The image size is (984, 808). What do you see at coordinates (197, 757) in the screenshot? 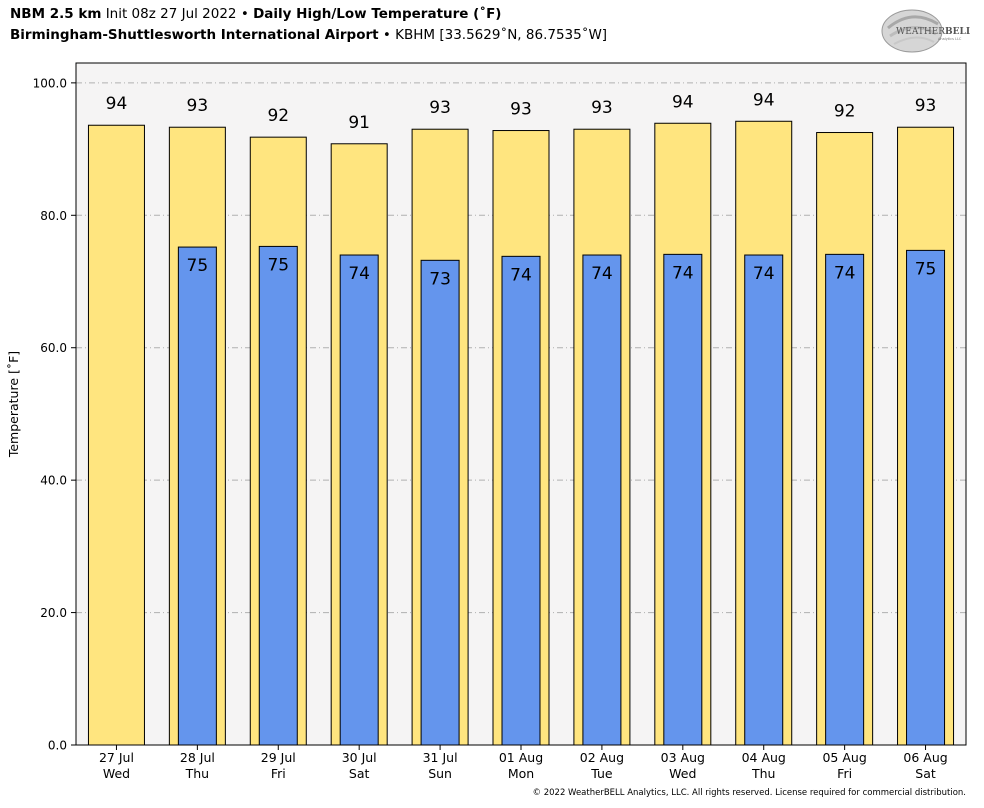
I see `x-tick-label-date: 28 Jul` at bounding box center [197, 757].